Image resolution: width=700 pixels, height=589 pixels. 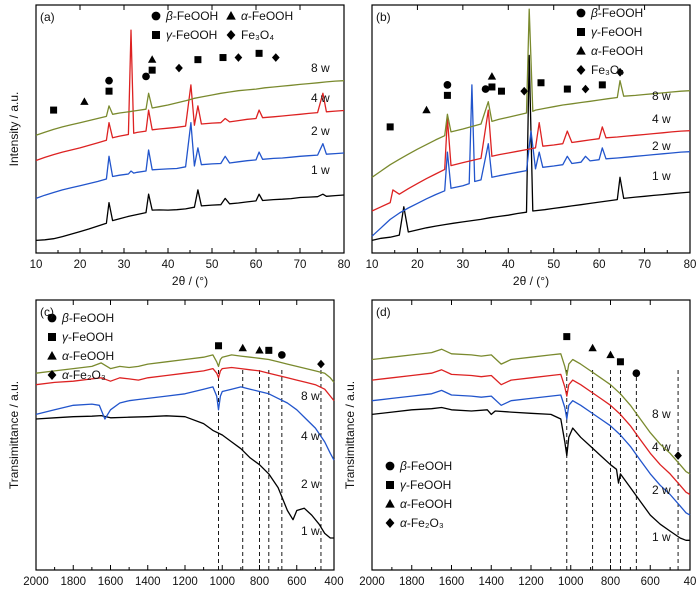 What do you see at coordinates (422, 523) in the screenshot?
I see `legend-entry: α-Fe₂O₃` at bounding box center [422, 523].